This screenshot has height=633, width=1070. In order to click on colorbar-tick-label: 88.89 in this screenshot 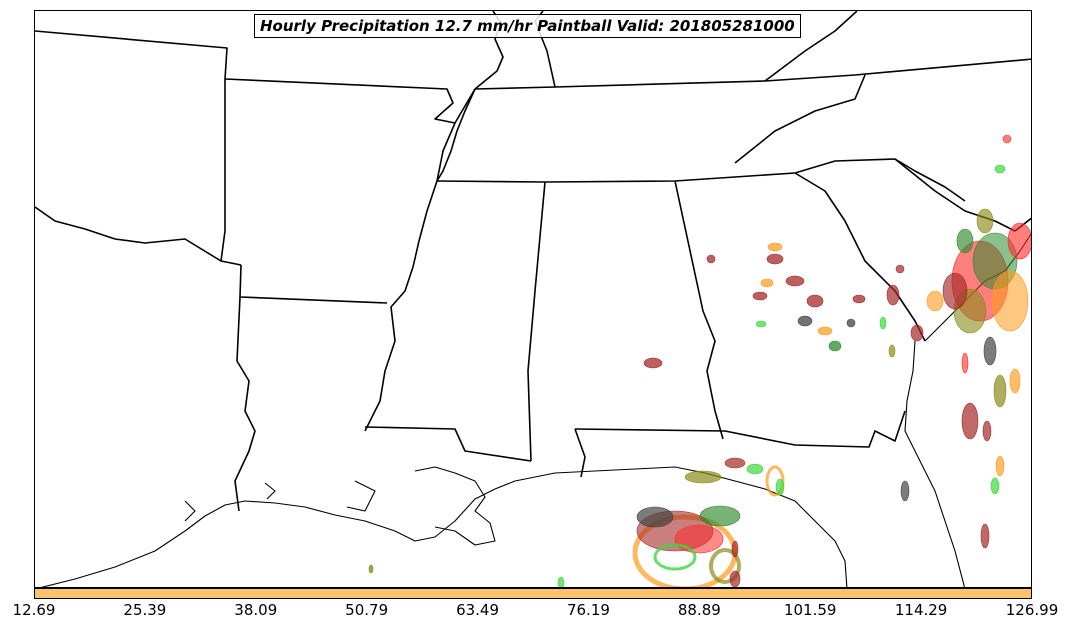, I will do `click(699, 610)`.